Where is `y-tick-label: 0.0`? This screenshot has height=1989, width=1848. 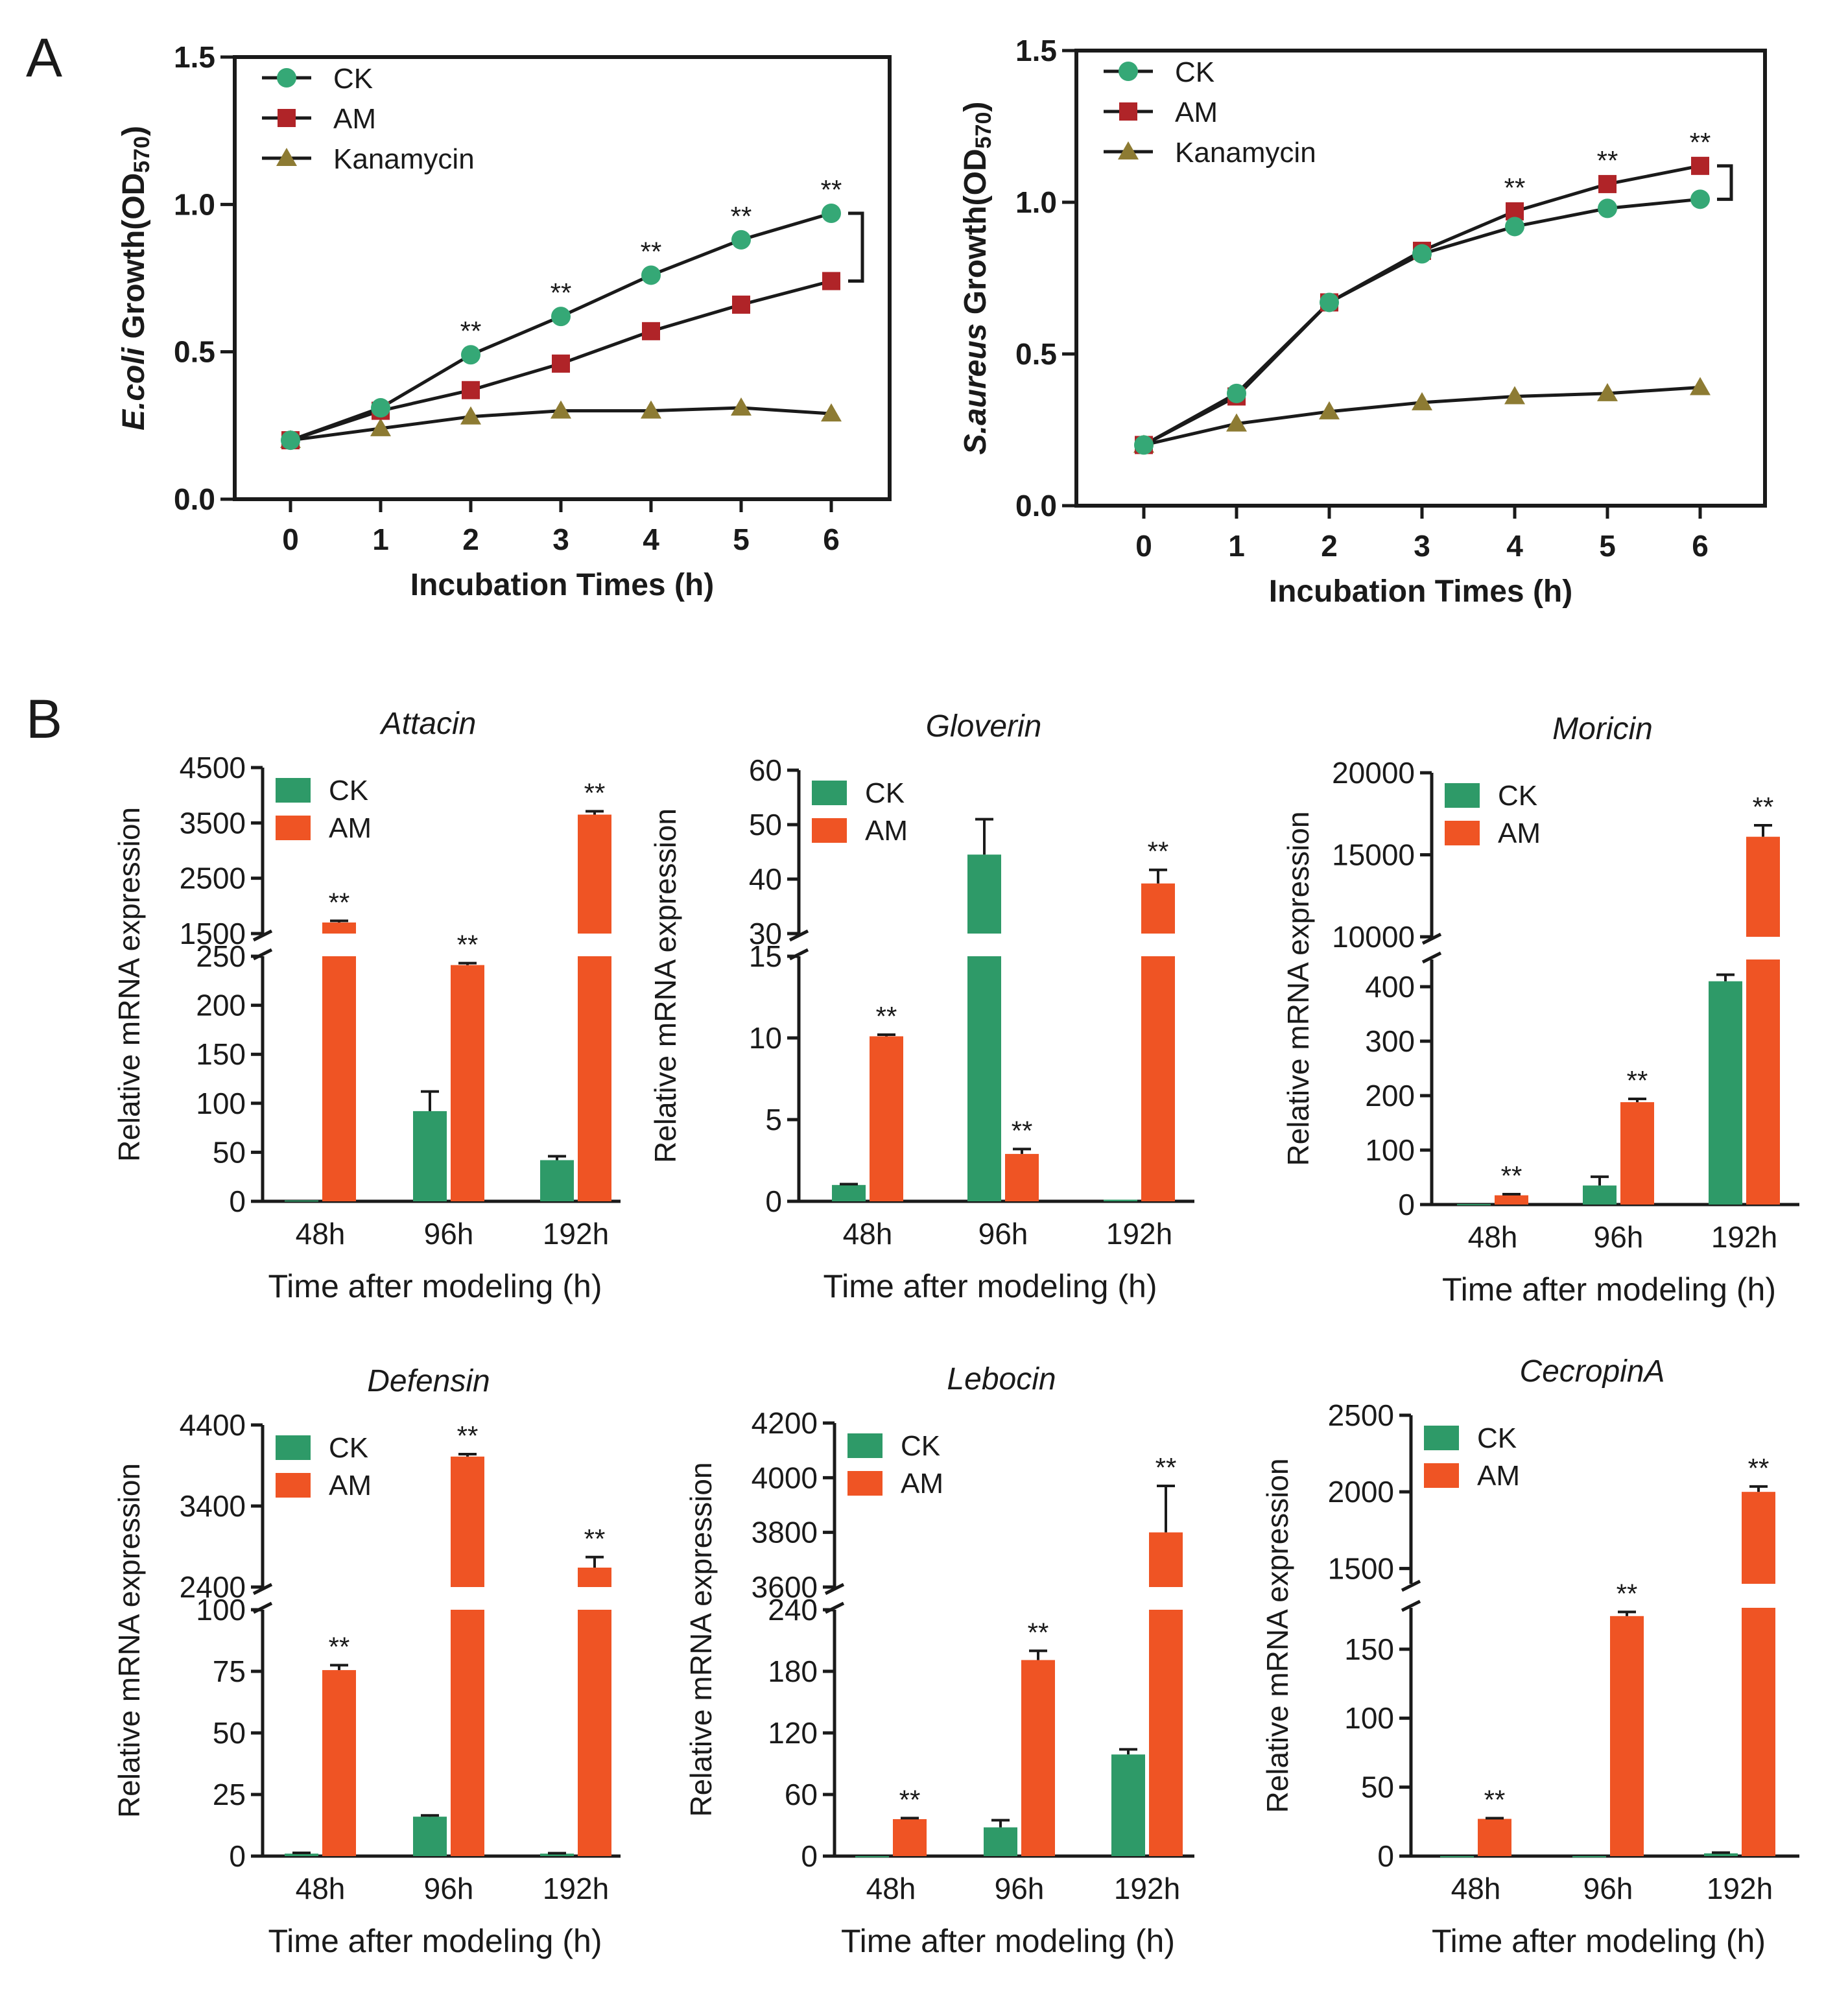
y-tick-label: 0.0 is located at coordinates (1036, 506).